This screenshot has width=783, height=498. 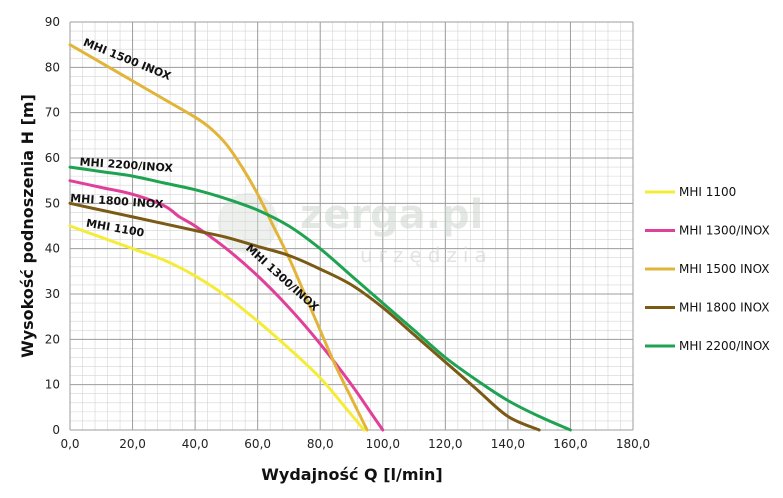 I want to click on y-tick-label: 20, so click(x=52, y=339).